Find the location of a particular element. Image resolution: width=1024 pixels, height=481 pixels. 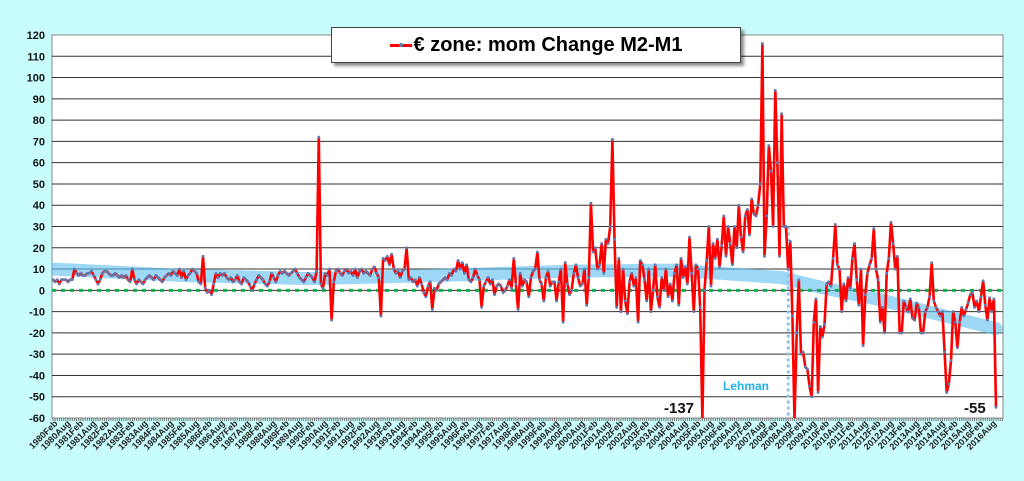

y-tick-label: -10 is located at coordinates (37, 313).